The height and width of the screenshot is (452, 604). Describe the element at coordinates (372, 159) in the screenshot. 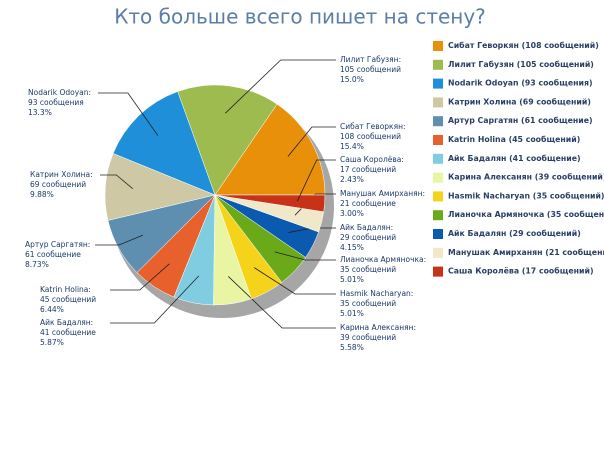

I see `slice-name: Саша Королёва:` at that location.